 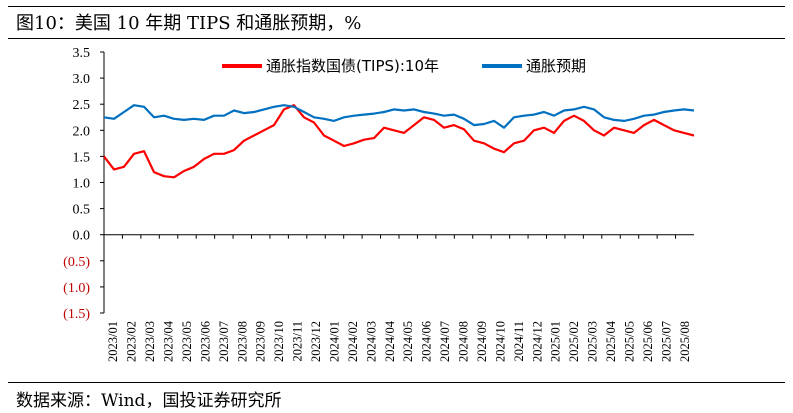 I want to click on y-tick-label: 3.5, so click(x=82, y=53).